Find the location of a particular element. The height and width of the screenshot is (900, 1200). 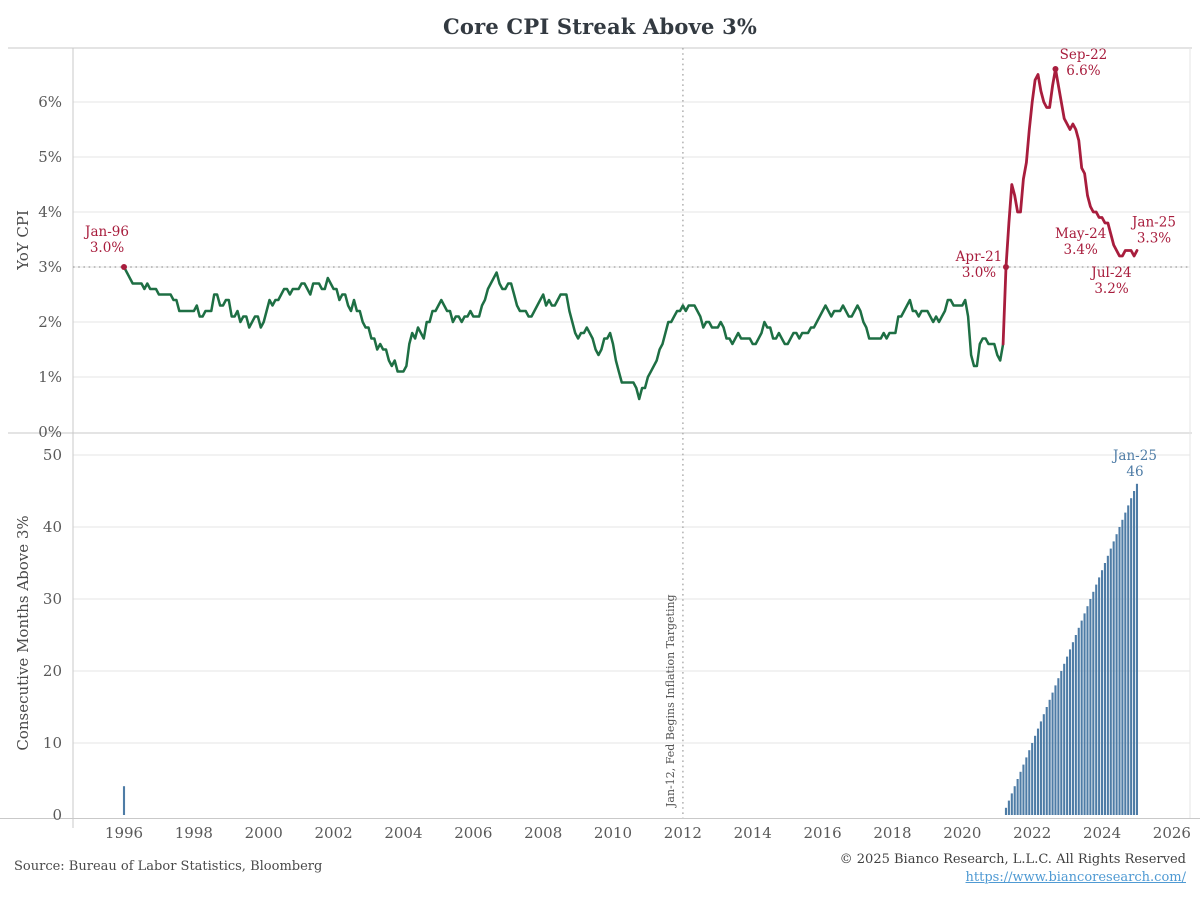

anno-jan96: Jan-96 3.0% is located at coordinates (106, 240).